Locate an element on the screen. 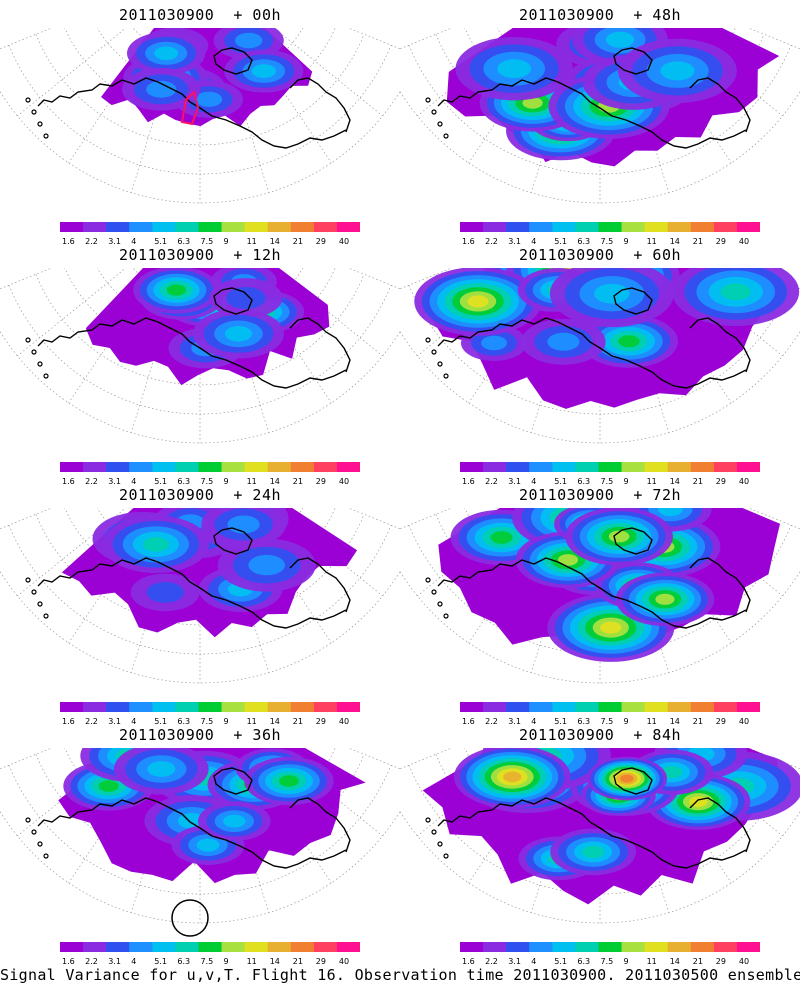 The width and height of the screenshot is (800, 1000). panel-title: 2011030900 + 00h is located at coordinates (200, 15).